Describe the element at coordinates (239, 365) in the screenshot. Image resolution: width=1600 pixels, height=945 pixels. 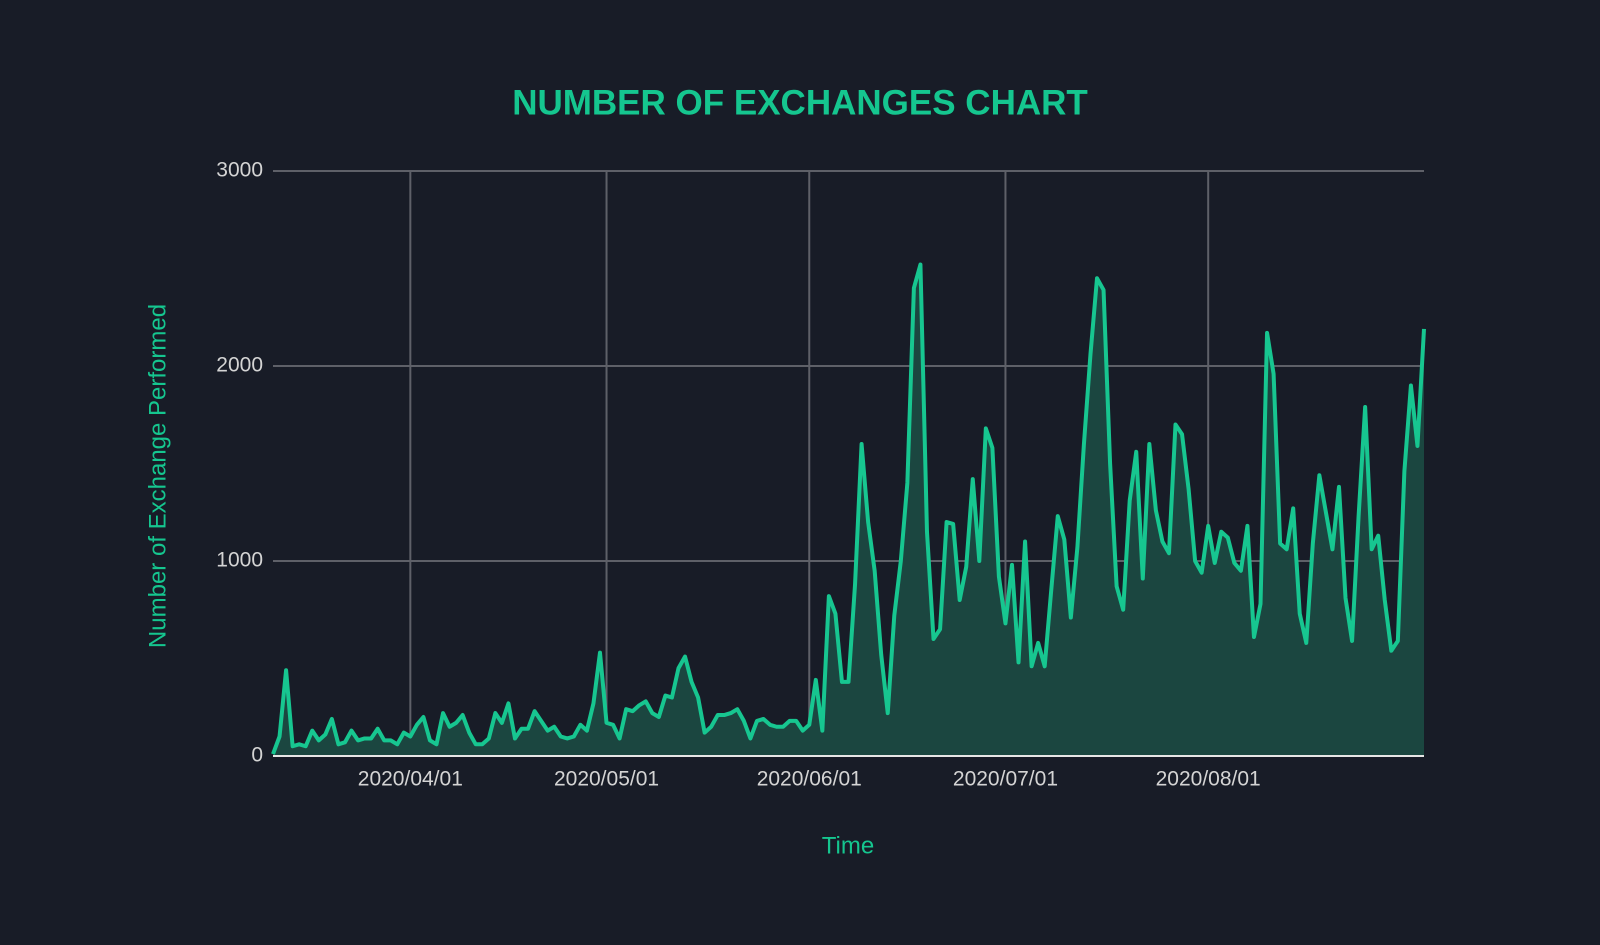
I see `y-tick-label: 2000` at that location.